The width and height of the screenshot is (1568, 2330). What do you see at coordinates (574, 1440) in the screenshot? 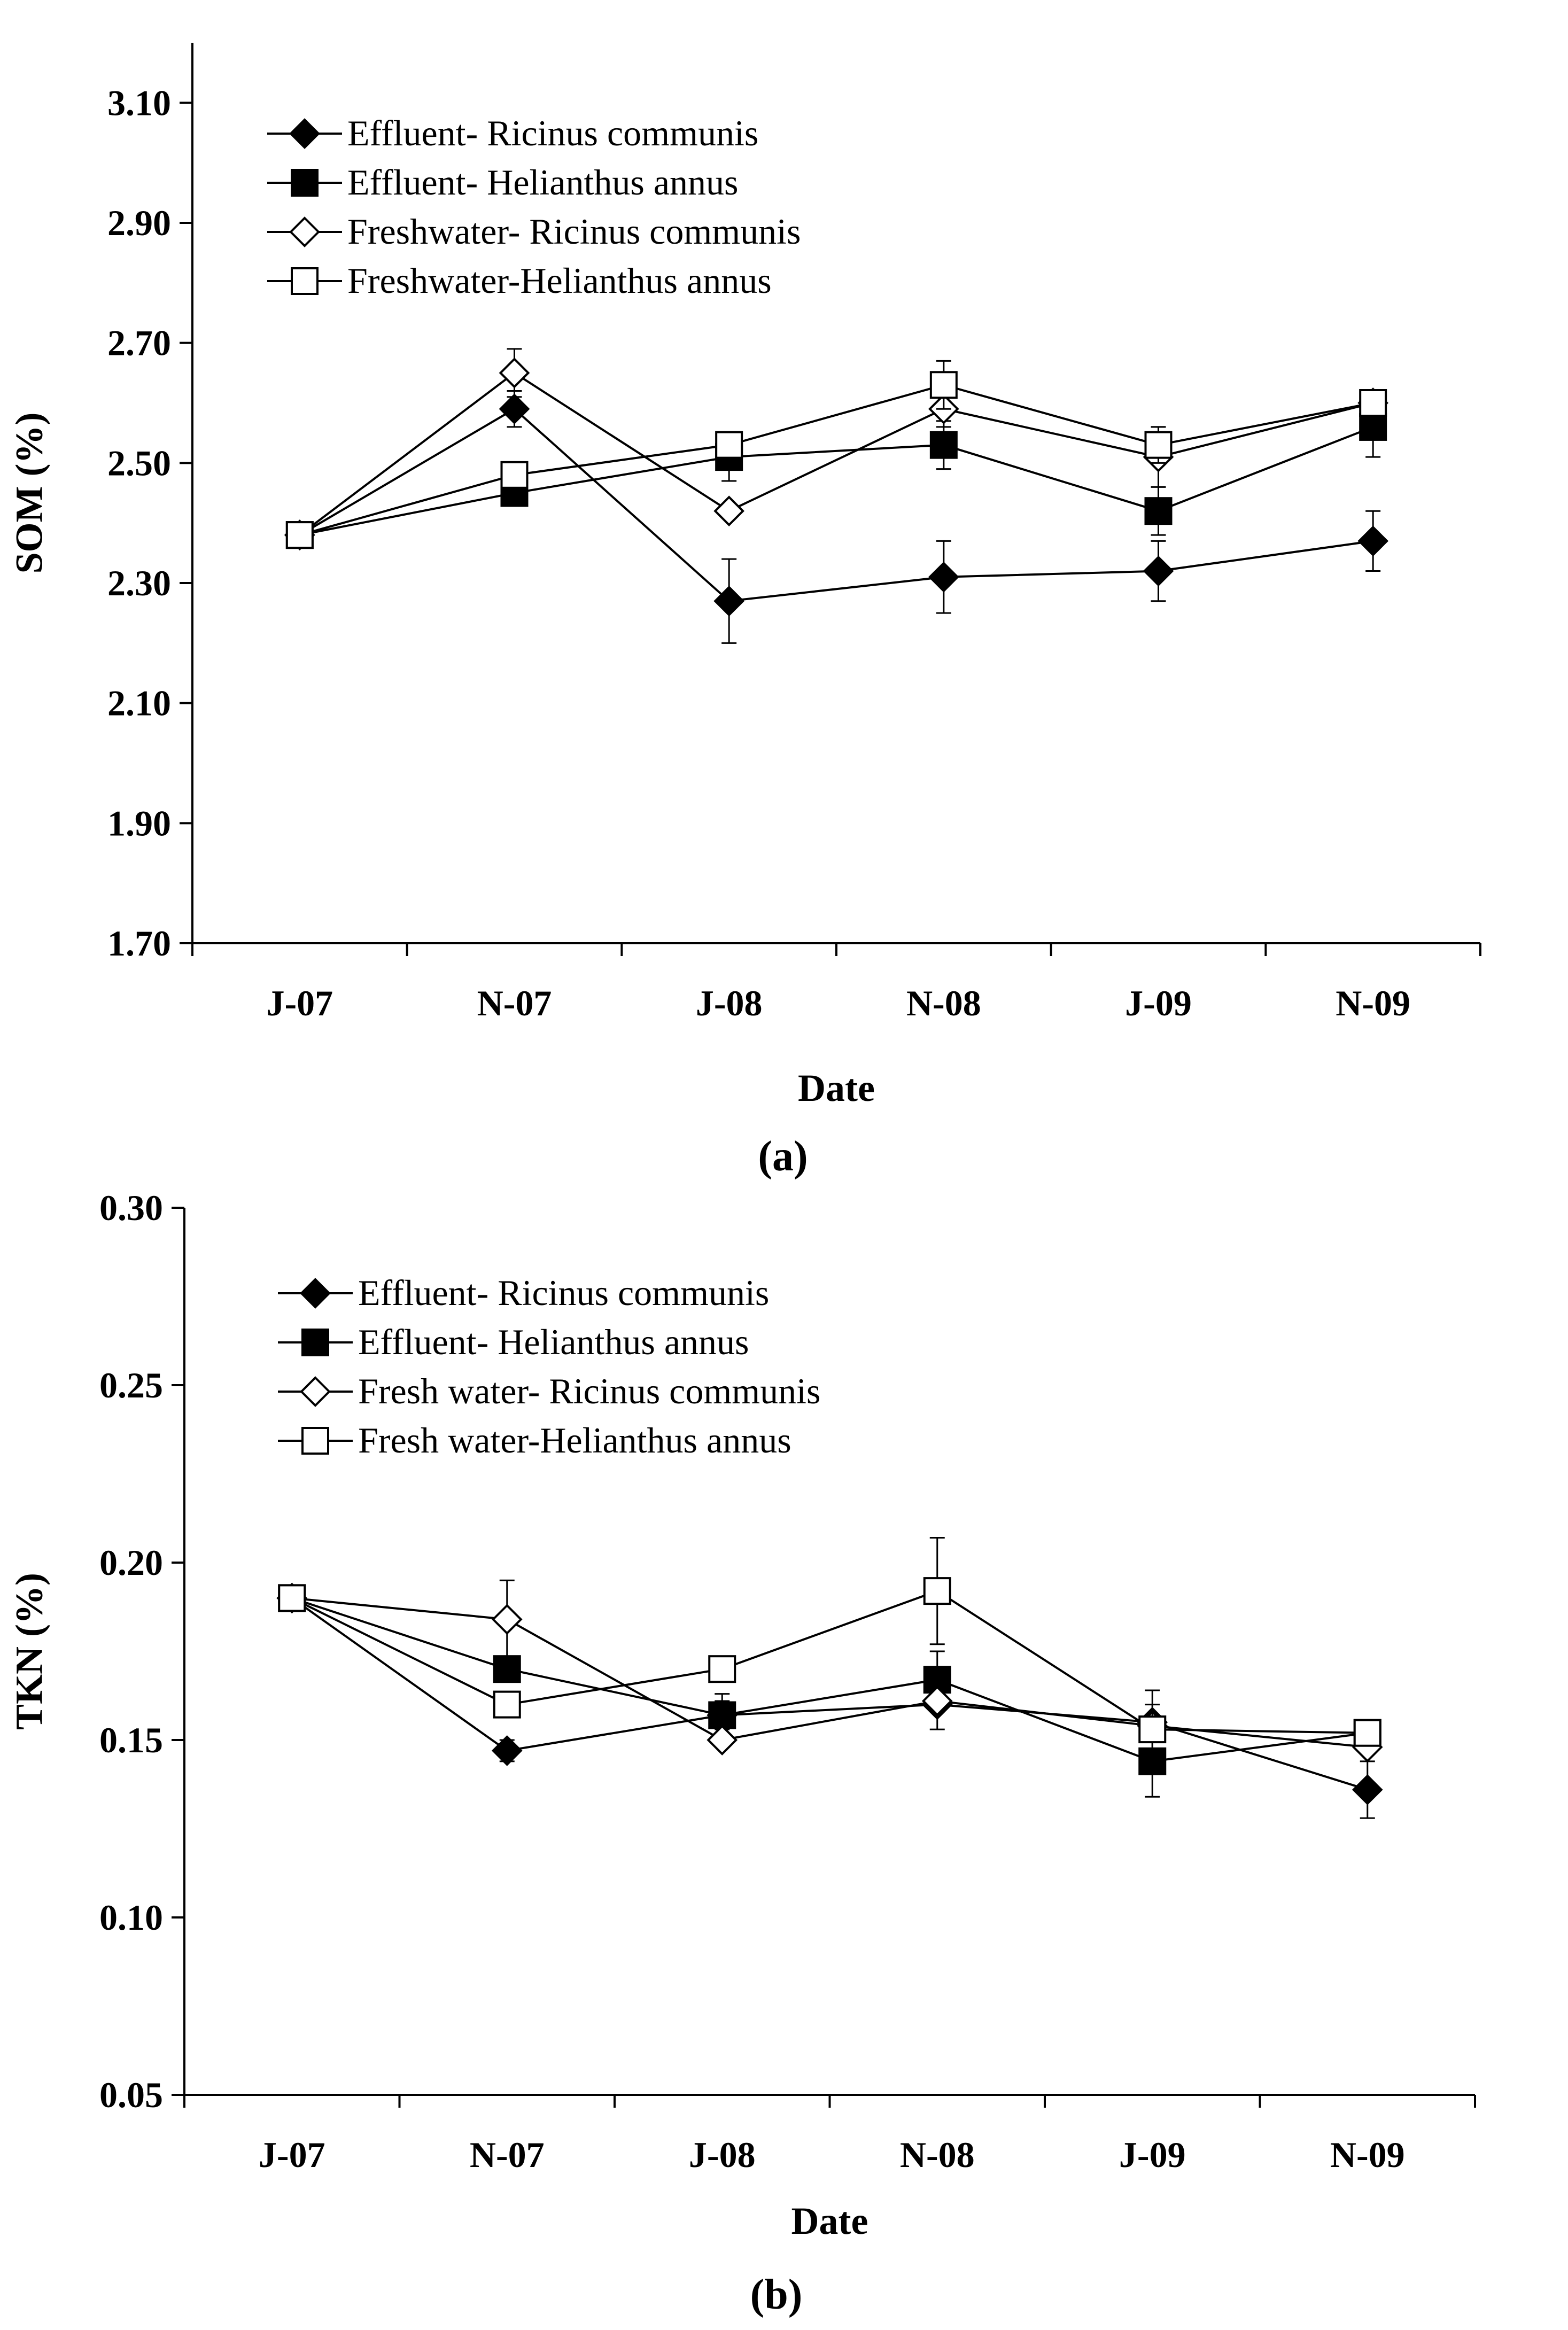
I see `legend-label: Fresh water-Helianthus annus` at bounding box center [574, 1440].